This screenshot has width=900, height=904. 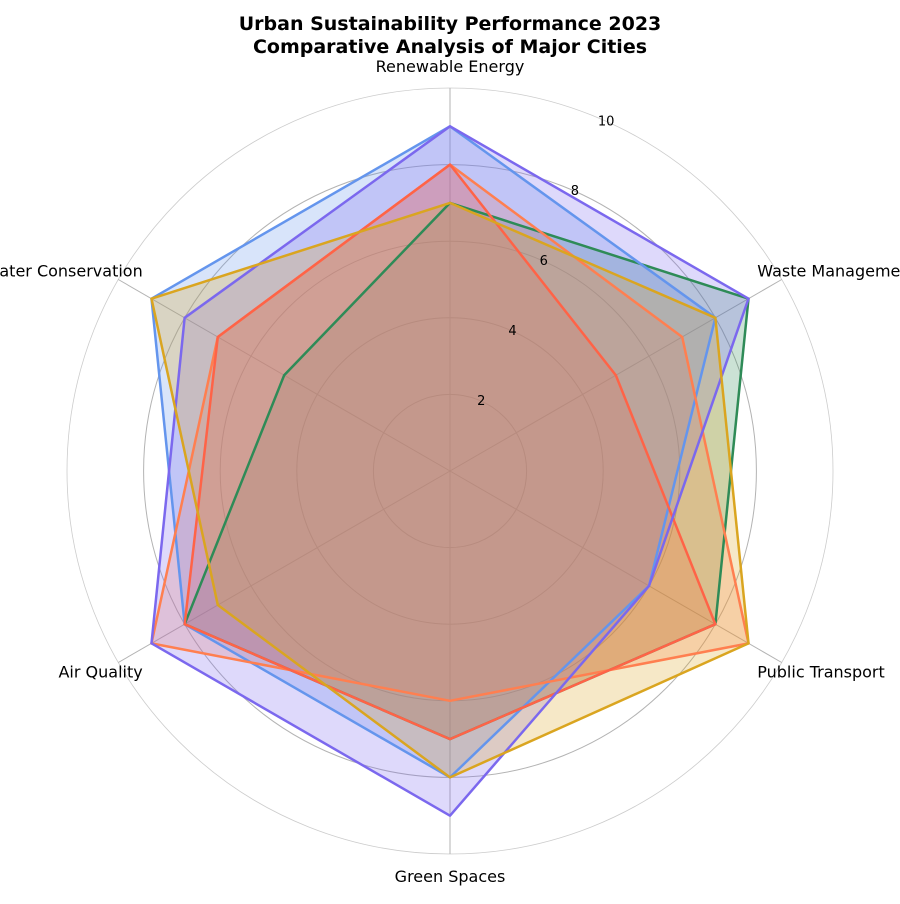 I want to click on axis-label-renewable-energy: Renewable Energy, so click(x=450, y=66).